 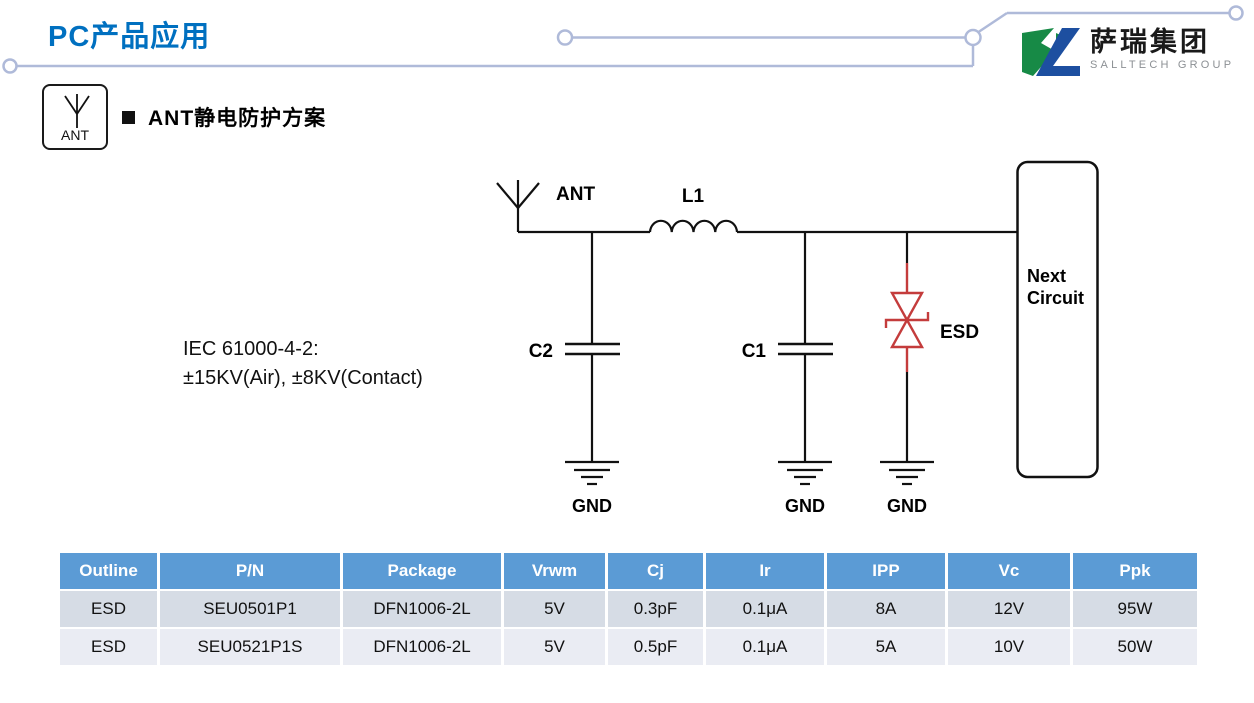 I want to click on cell-ipp: 5A, so click(x=887, y=646).